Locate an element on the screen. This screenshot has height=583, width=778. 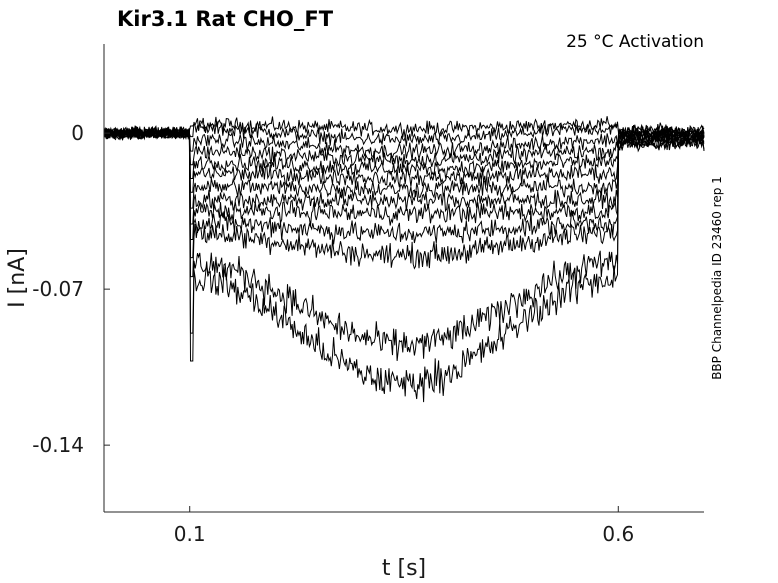
x-ticks: 0.1 0.6 is located at coordinates (404, 526).